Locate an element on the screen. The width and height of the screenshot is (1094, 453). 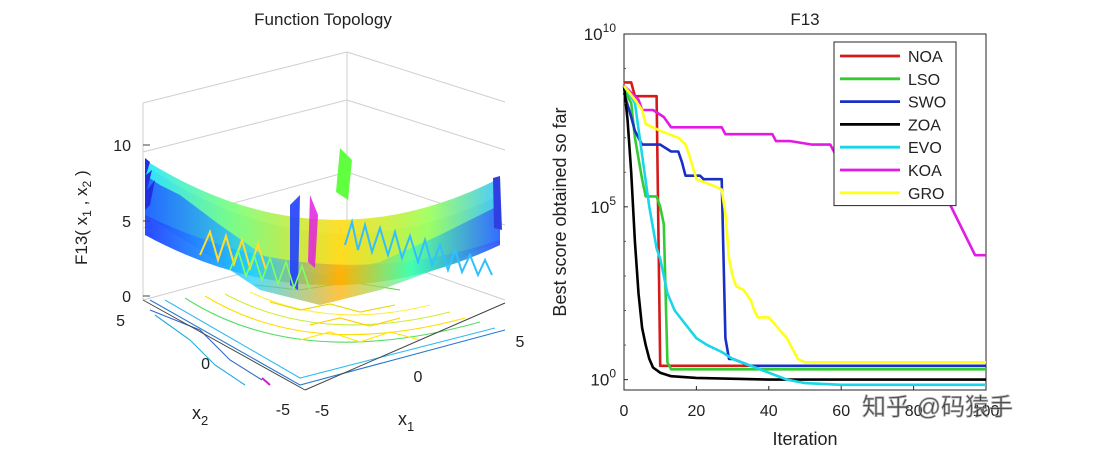
legend-label: SWO is located at coordinates (927, 103).